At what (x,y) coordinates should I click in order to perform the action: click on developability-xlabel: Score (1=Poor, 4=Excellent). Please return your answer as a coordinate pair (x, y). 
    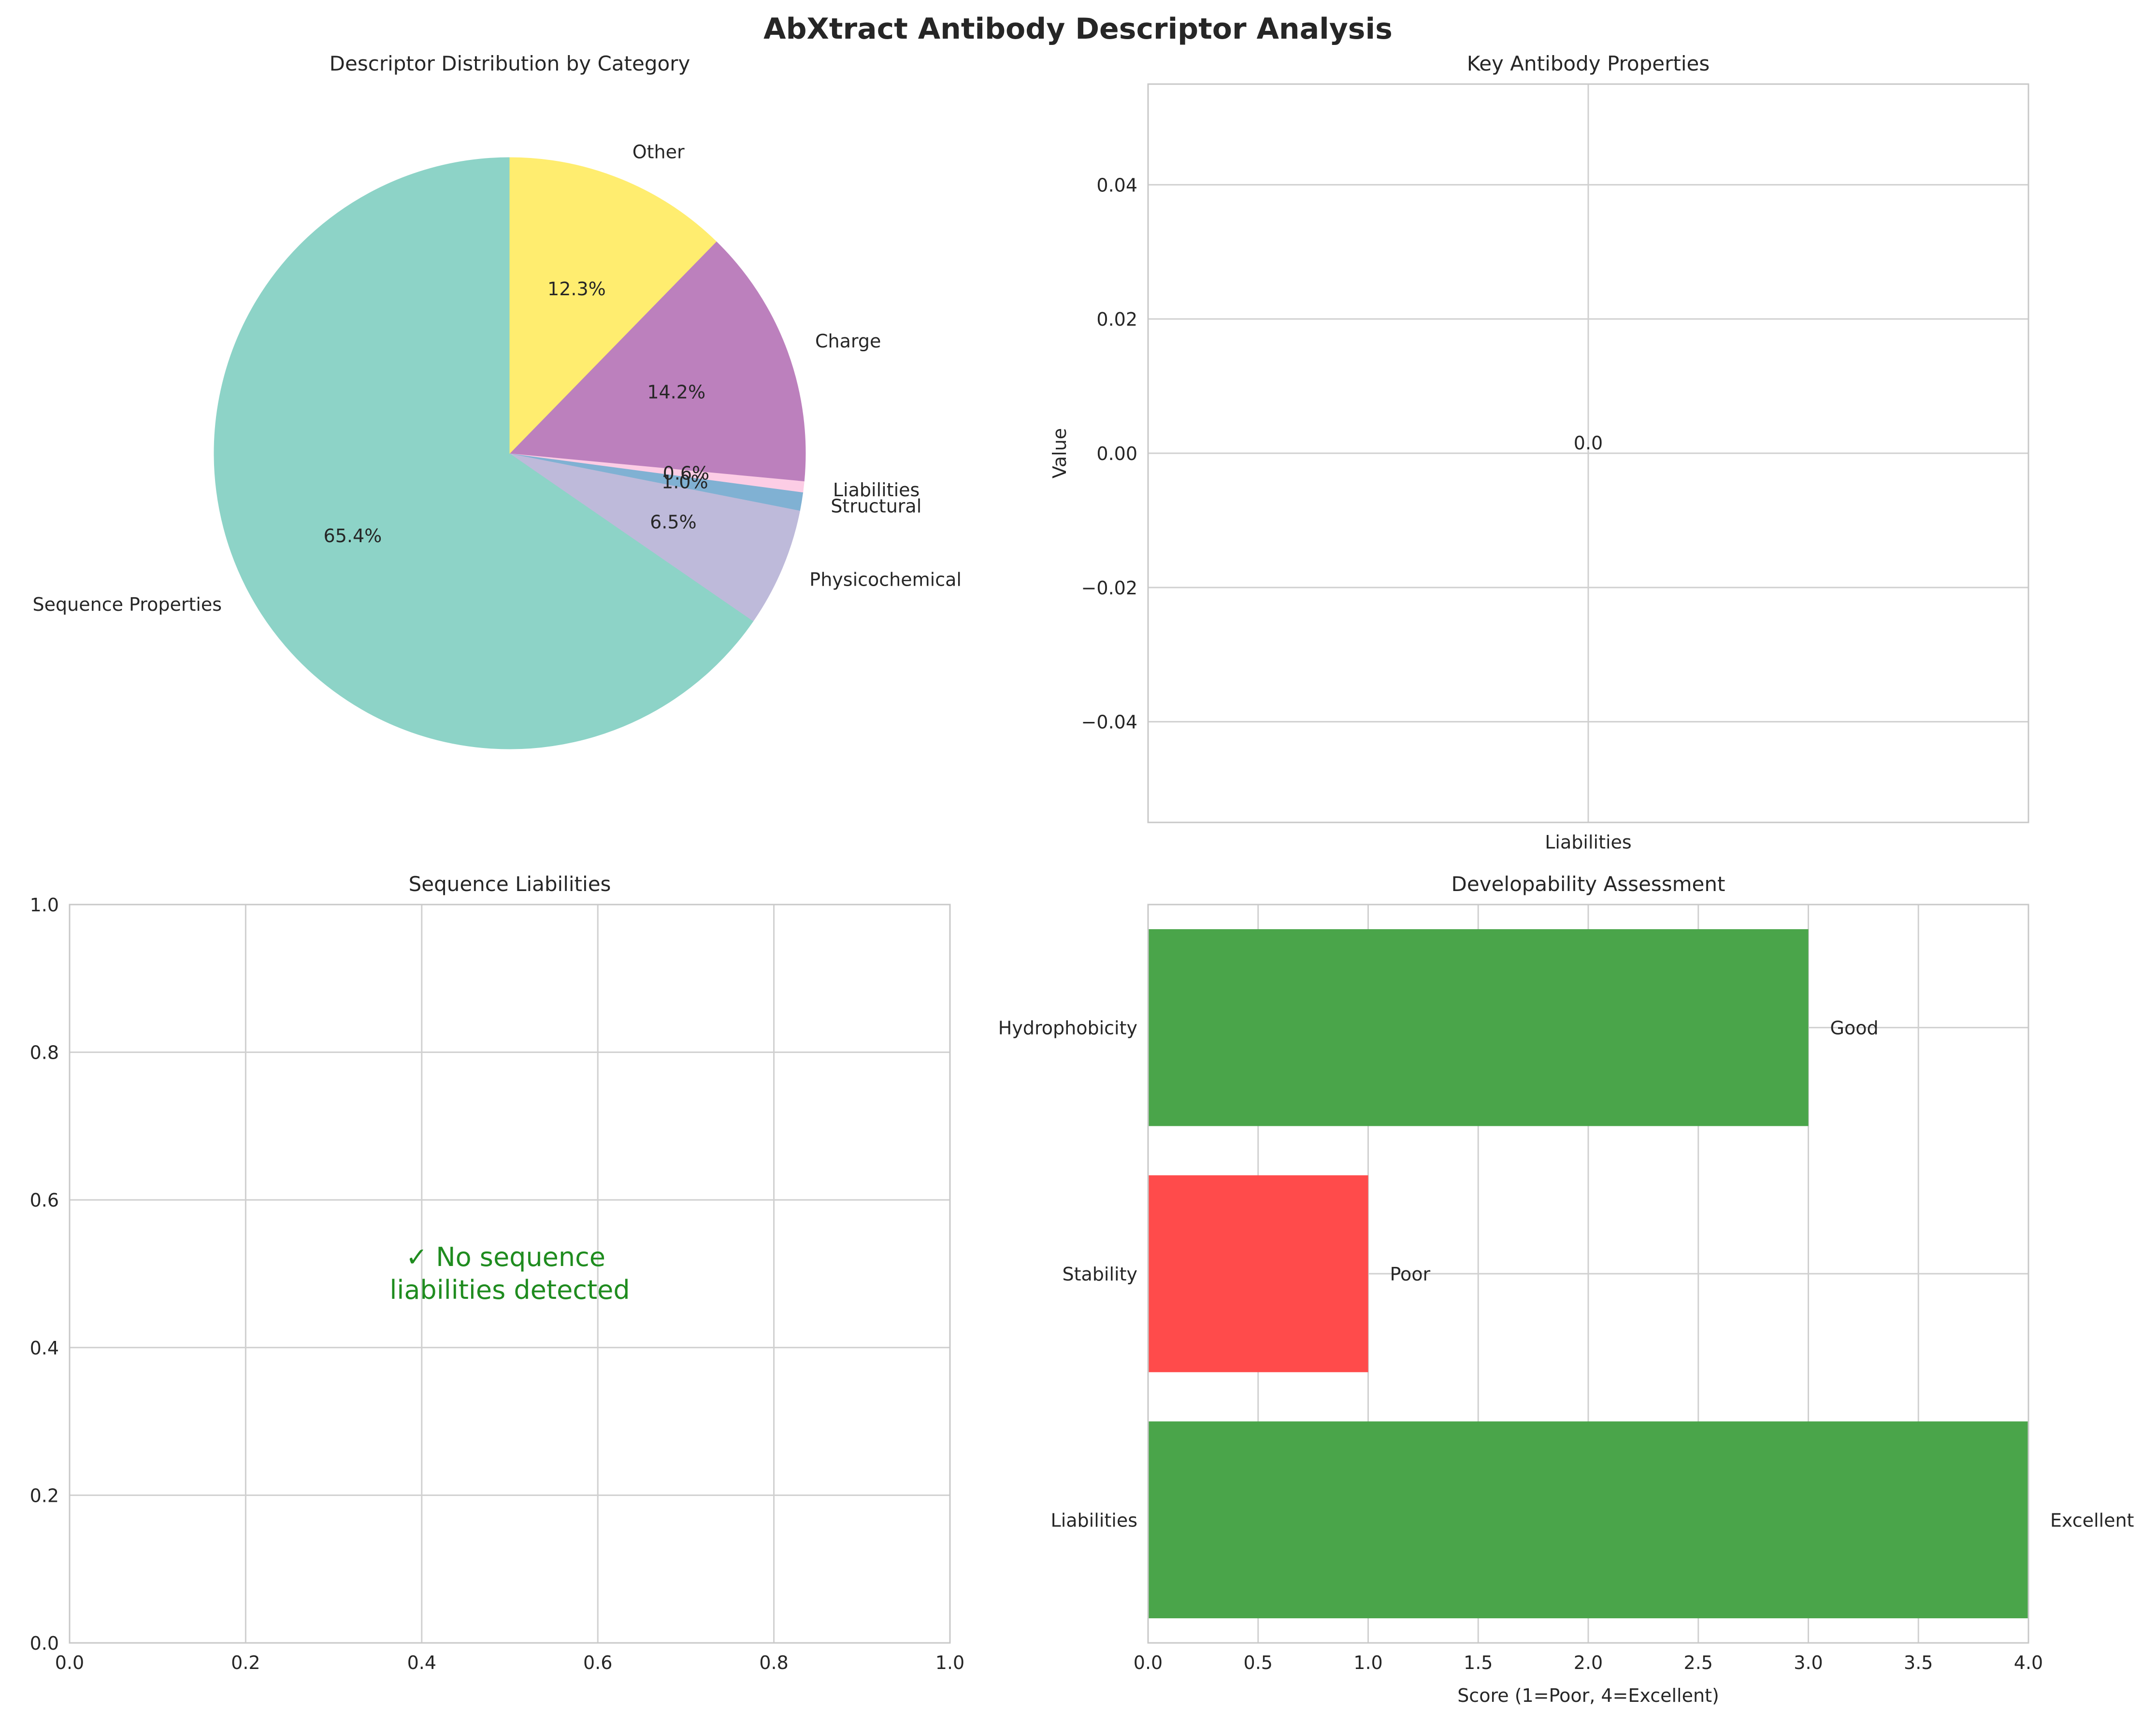
    Looking at the image, I should click on (1588, 1696).